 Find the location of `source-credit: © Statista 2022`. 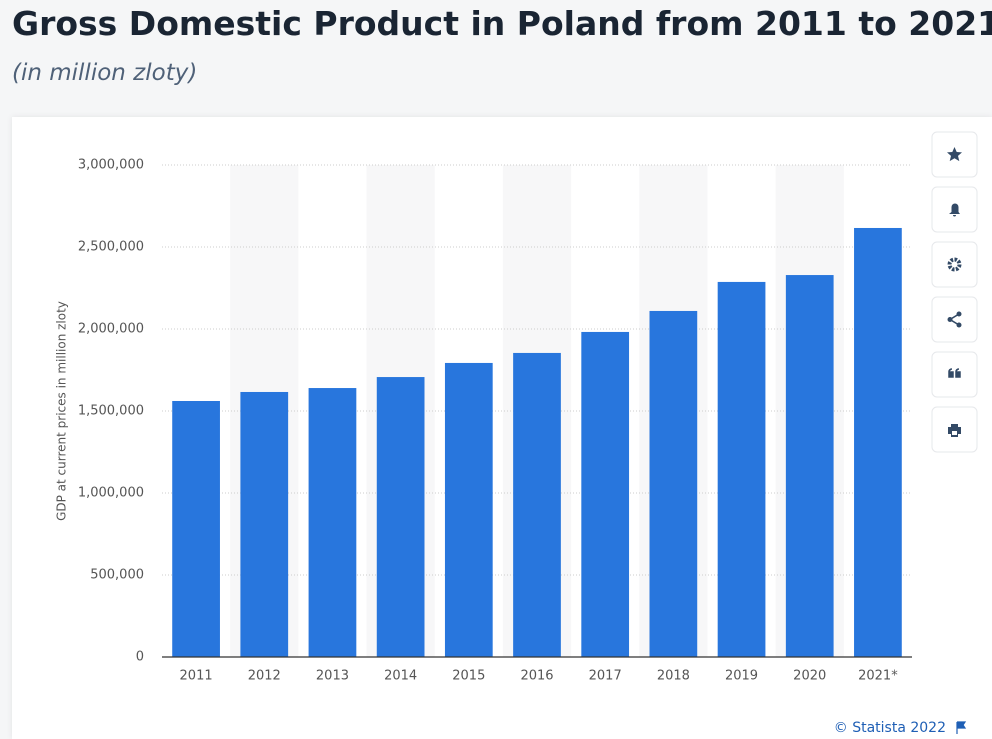

source-credit: © Statista 2022 is located at coordinates (890, 728).